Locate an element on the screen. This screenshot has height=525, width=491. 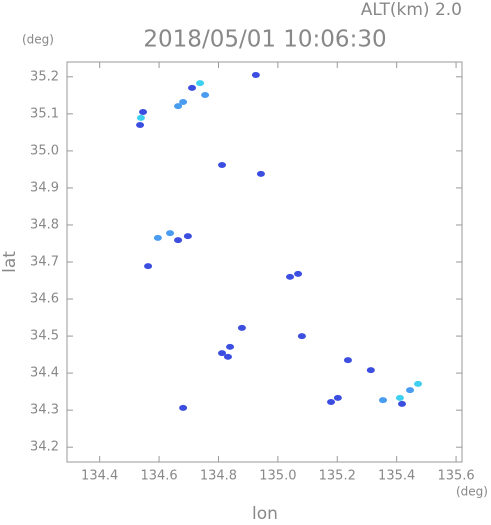
y-tick-label: 34.5 is located at coordinates (44, 336).